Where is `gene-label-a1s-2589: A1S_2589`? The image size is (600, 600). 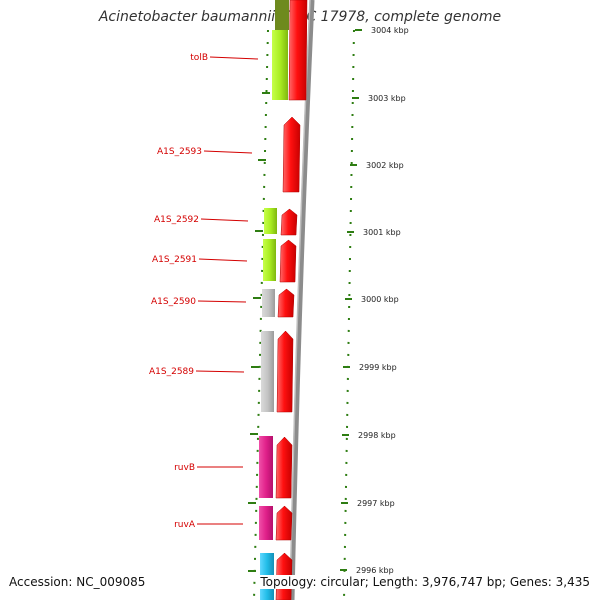 gene-label-a1s-2589: A1S_2589 is located at coordinates (197, 372).